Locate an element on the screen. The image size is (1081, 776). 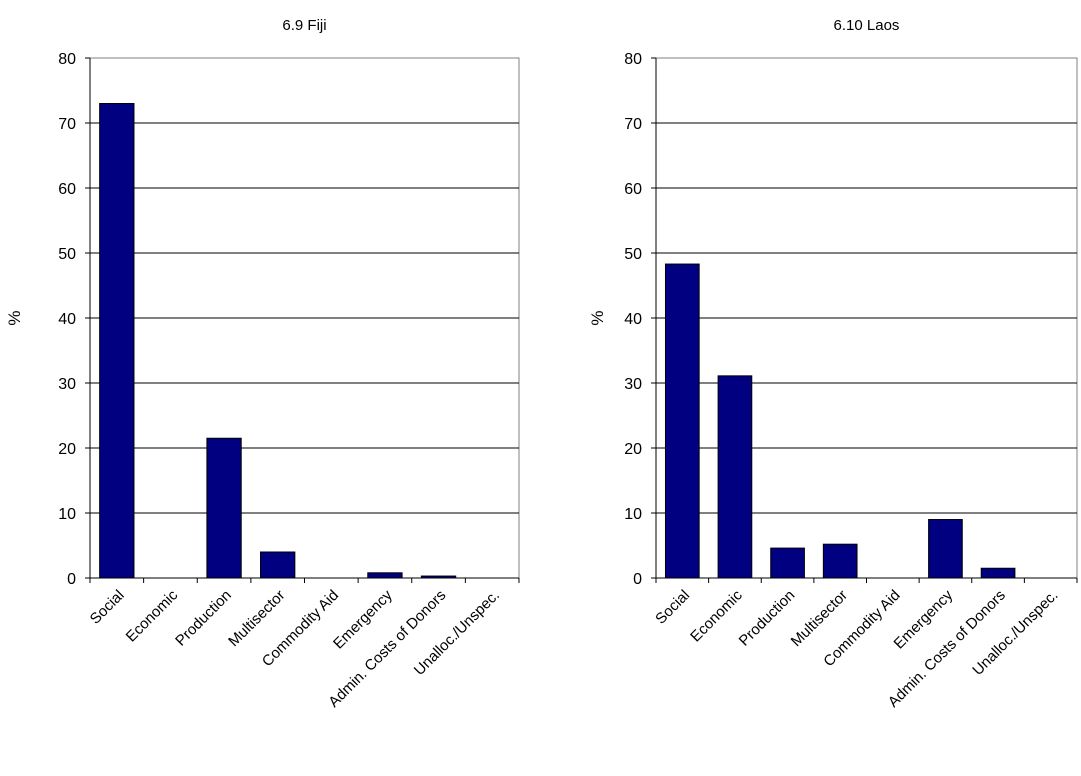
bar-economic is located at coordinates (735, 477).